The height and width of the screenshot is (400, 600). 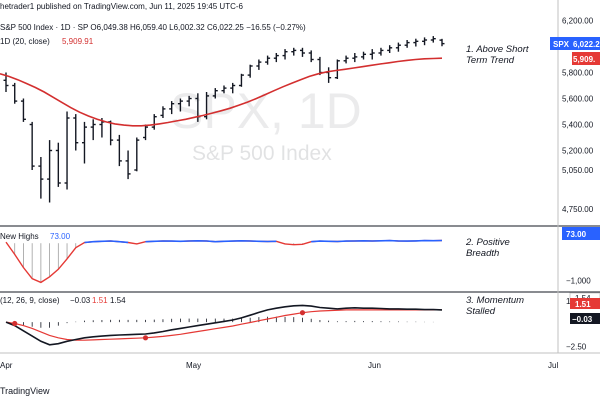 What do you see at coordinates (495, 300) in the screenshot?
I see `annotation-3-line1: 3. Momentum` at bounding box center [495, 300].